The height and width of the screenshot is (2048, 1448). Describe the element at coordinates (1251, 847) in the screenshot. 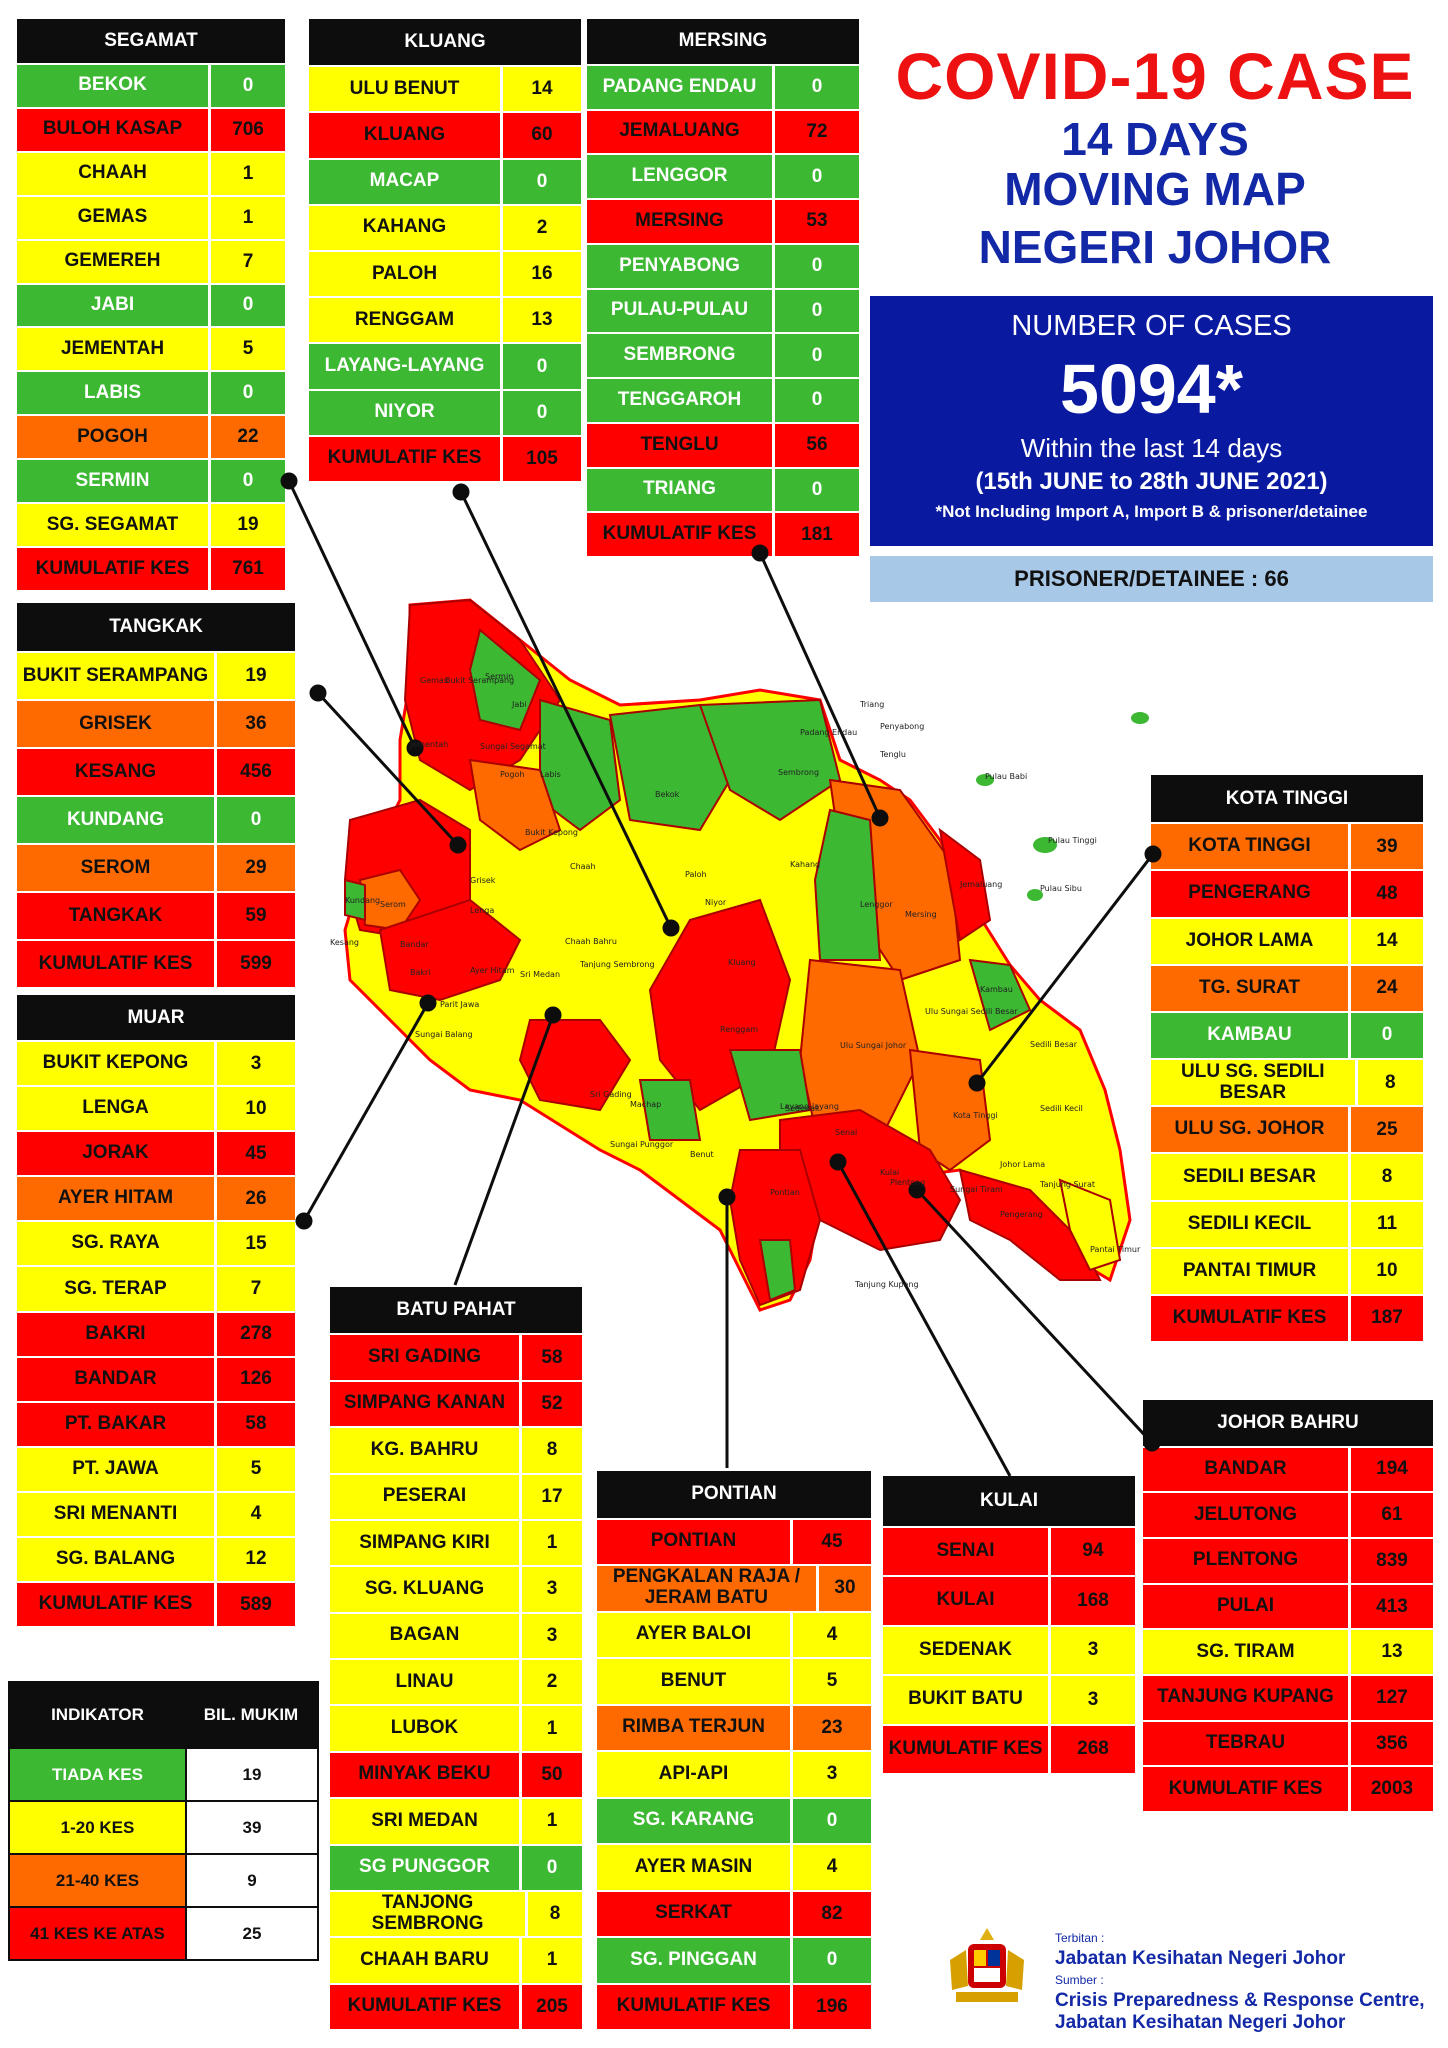

I see `mukim-name: KOTA TINGGI` at that location.